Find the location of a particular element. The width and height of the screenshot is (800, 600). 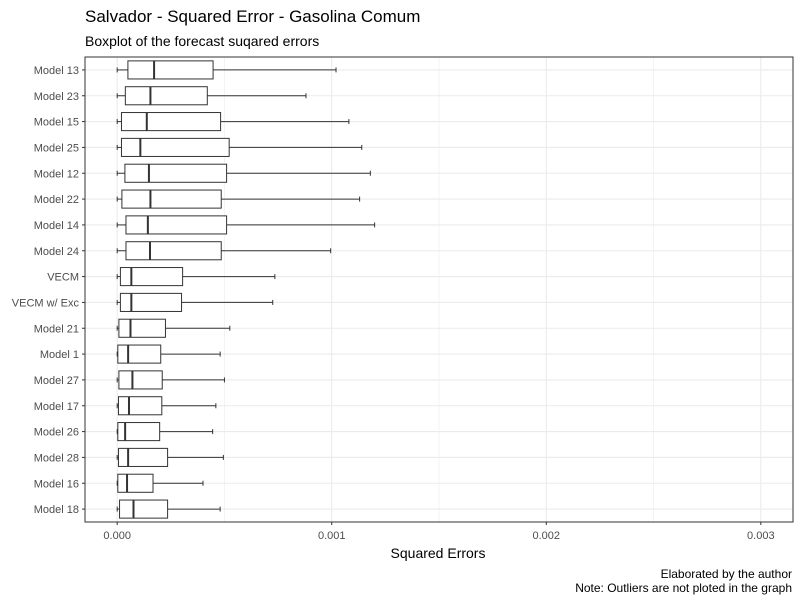

y-tick-label: Model 18 is located at coordinates (56, 510).